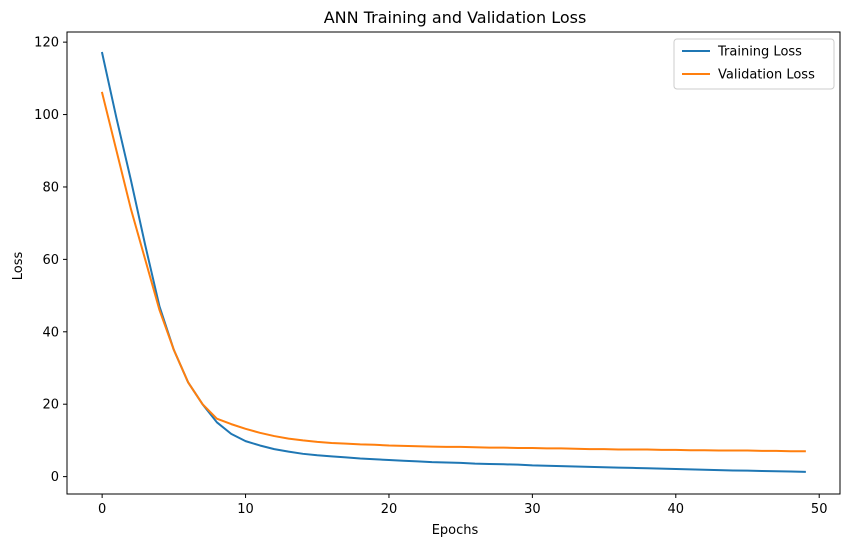 The image size is (850, 547). What do you see at coordinates (50, 332) in the screenshot?
I see `y-tick-label: 40` at bounding box center [50, 332].